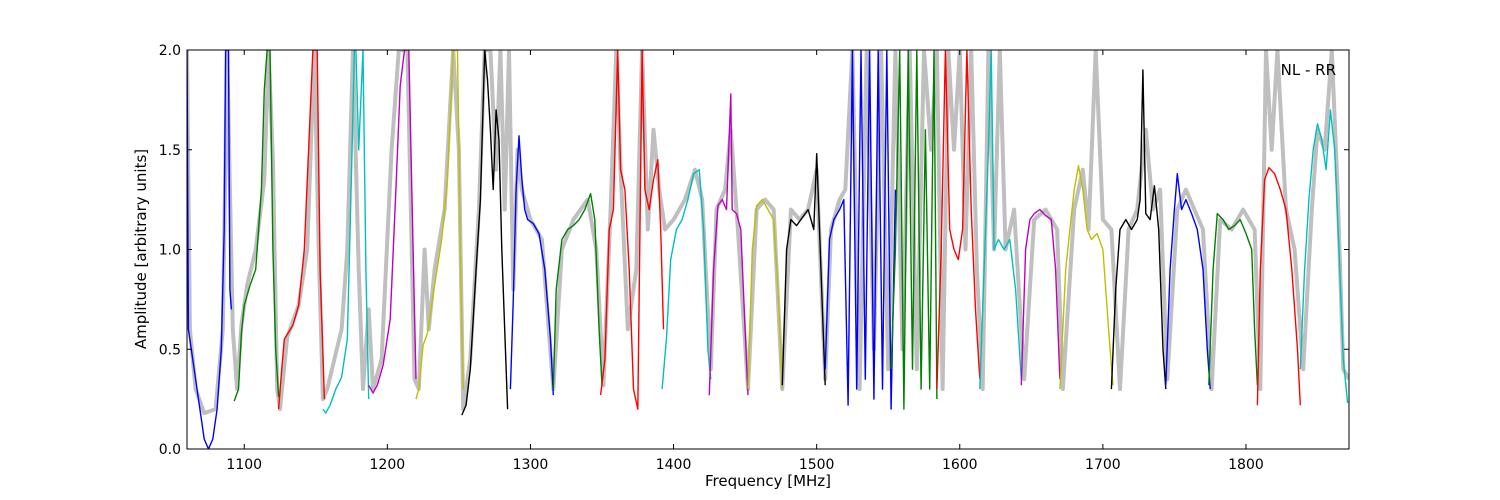  What do you see at coordinates (141, 249) in the screenshot?
I see `y-axis-label: Amplitude [arbitrary units]` at bounding box center [141, 249].